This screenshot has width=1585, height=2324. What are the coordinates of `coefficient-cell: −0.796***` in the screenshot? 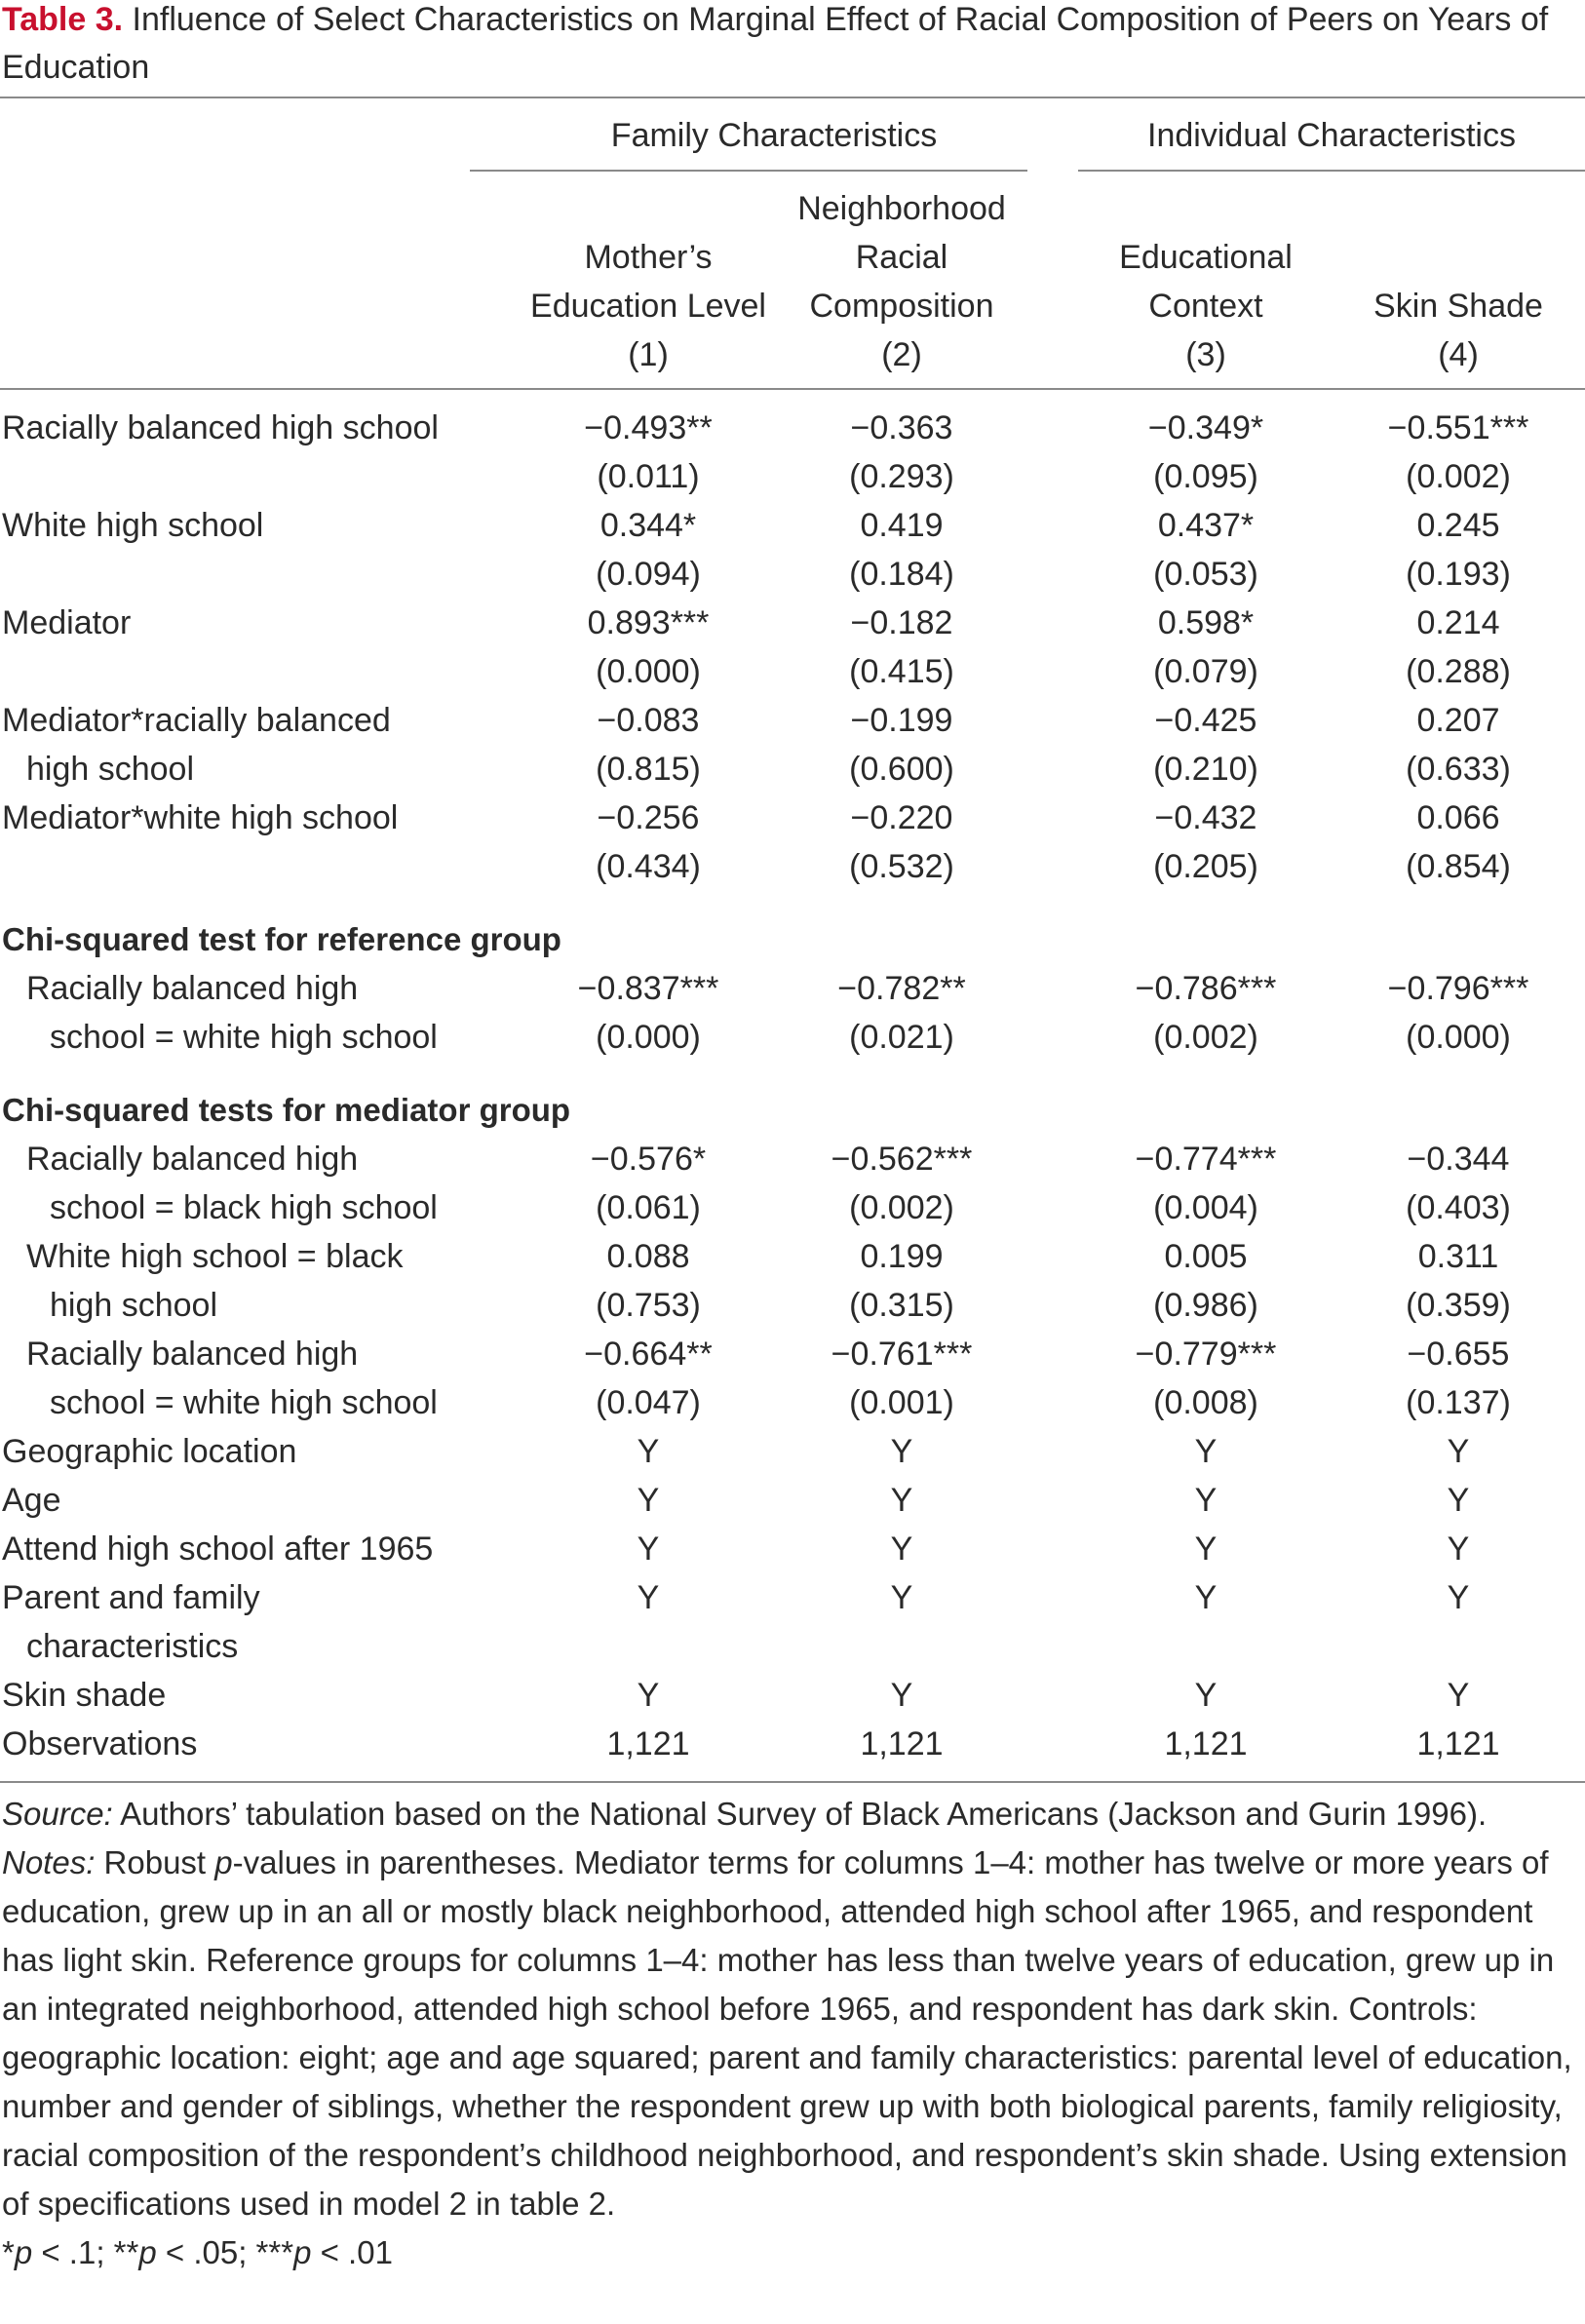 It's located at (1458, 988).